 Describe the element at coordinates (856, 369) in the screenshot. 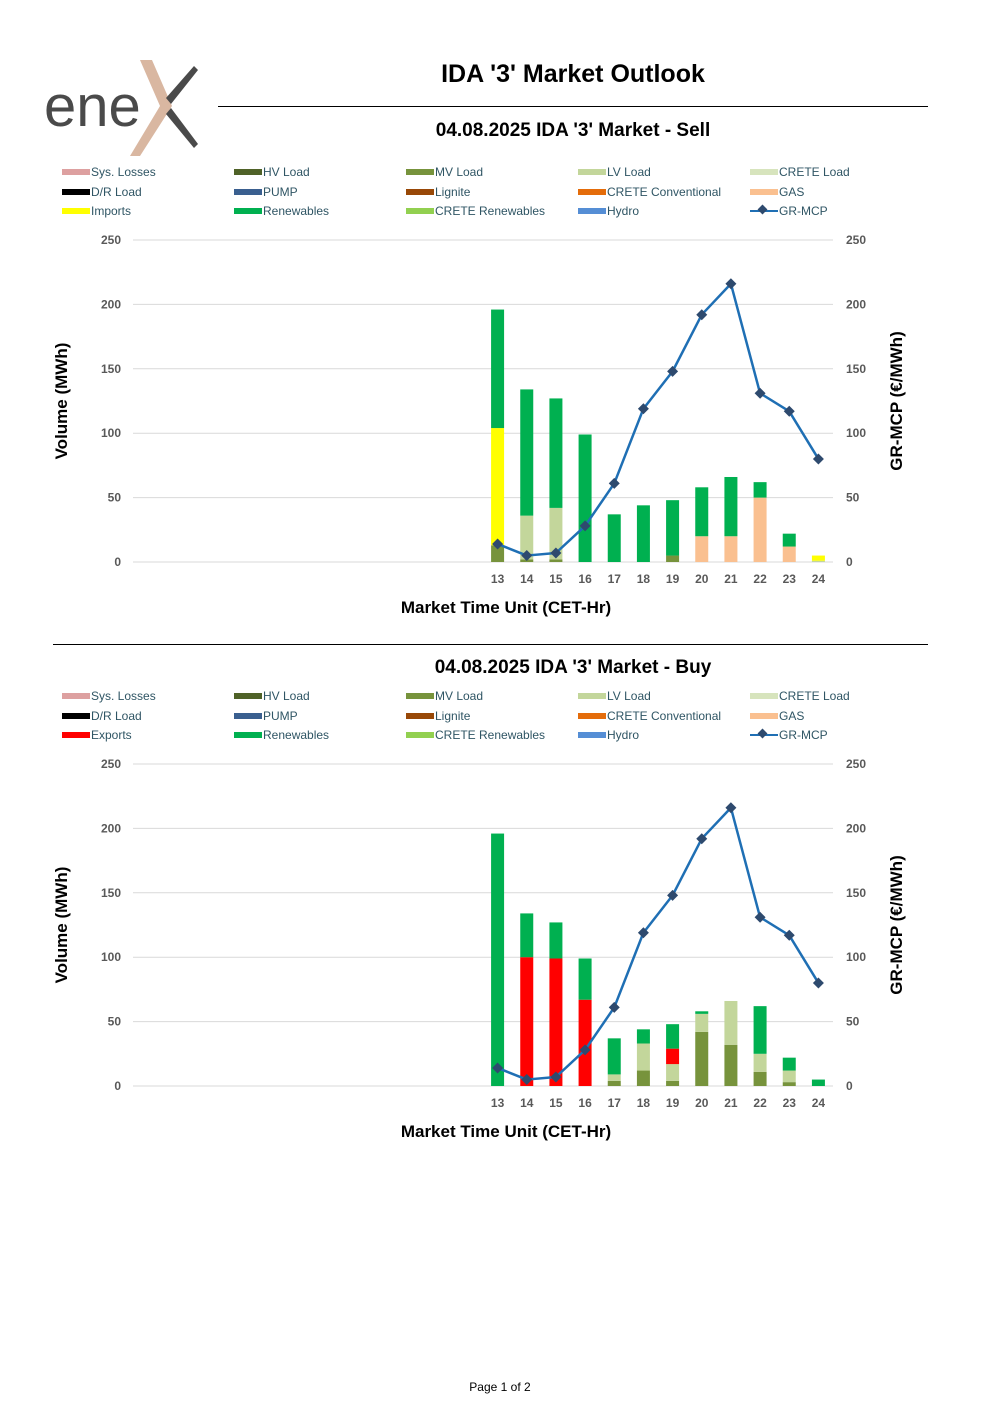

I see `y2-tick-label: 150` at that location.